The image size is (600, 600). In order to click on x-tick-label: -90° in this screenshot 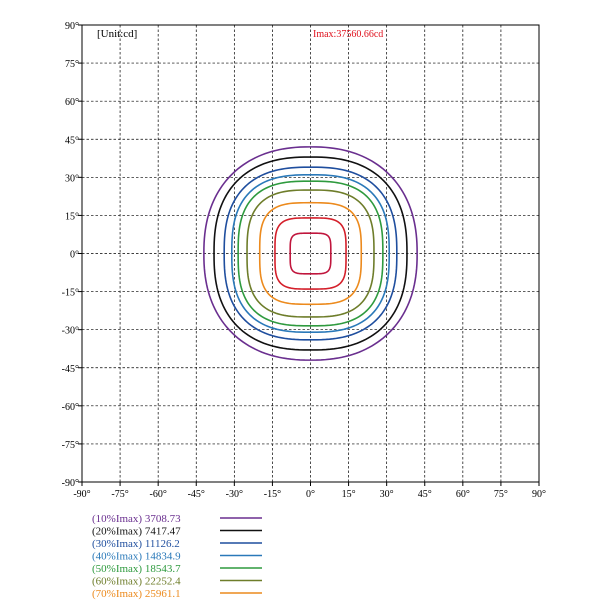, I will do `click(81, 494)`.